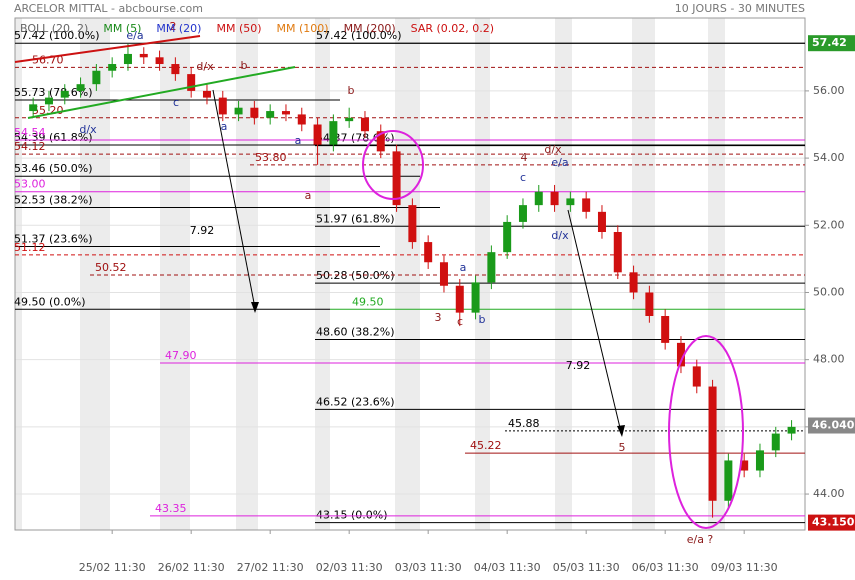 This screenshot has width=855, height=580. What do you see at coordinates (349, 567) in the screenshot?
I see `x-tick-label: 02/03 11:30` at bounding box center [349, 567].